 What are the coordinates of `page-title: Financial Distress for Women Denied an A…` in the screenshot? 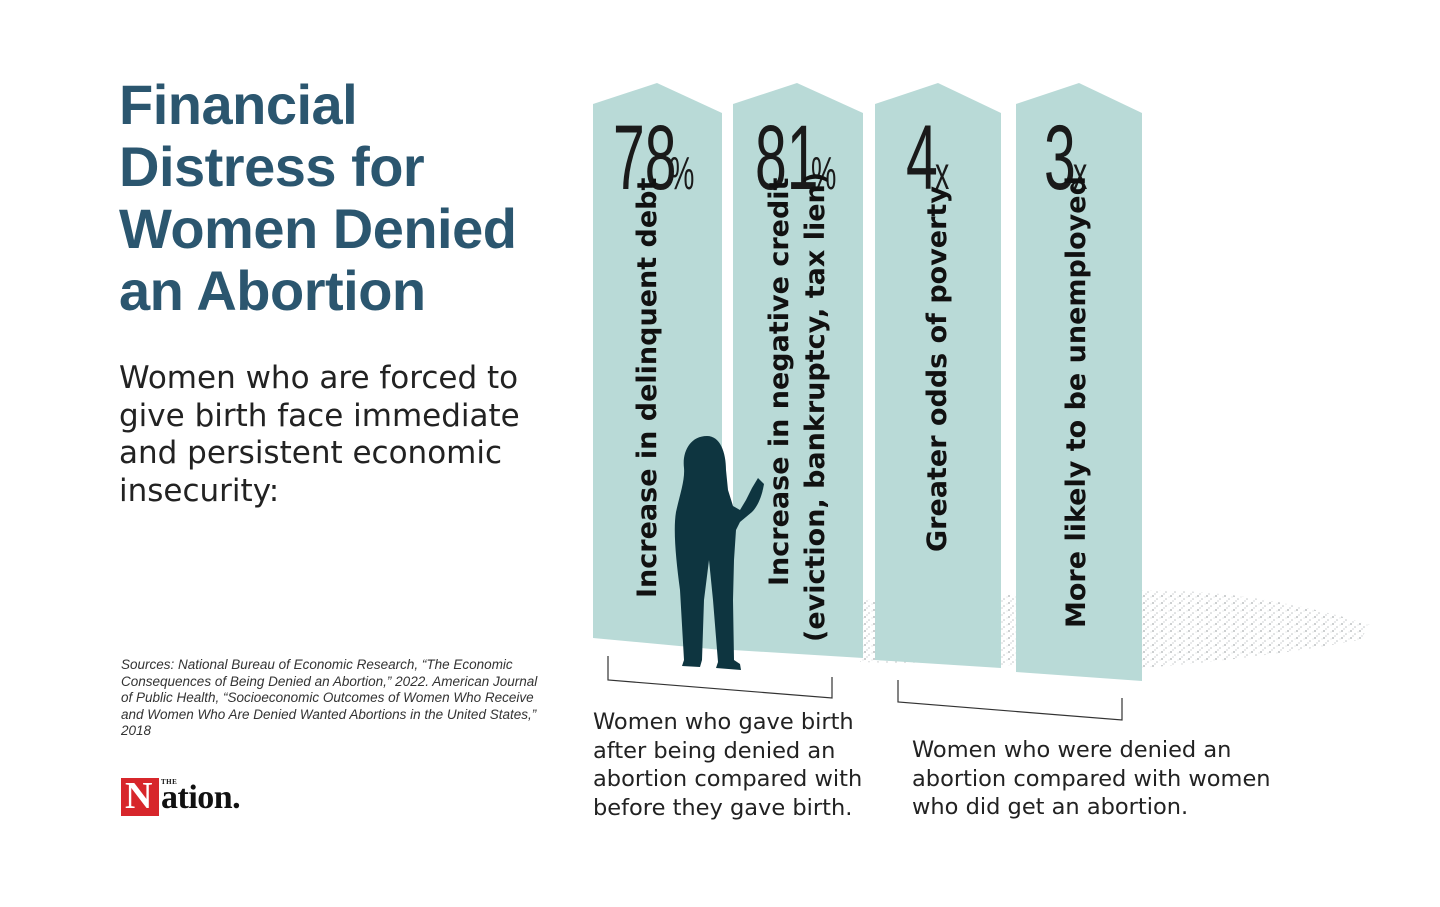 It's located at (318, 197).